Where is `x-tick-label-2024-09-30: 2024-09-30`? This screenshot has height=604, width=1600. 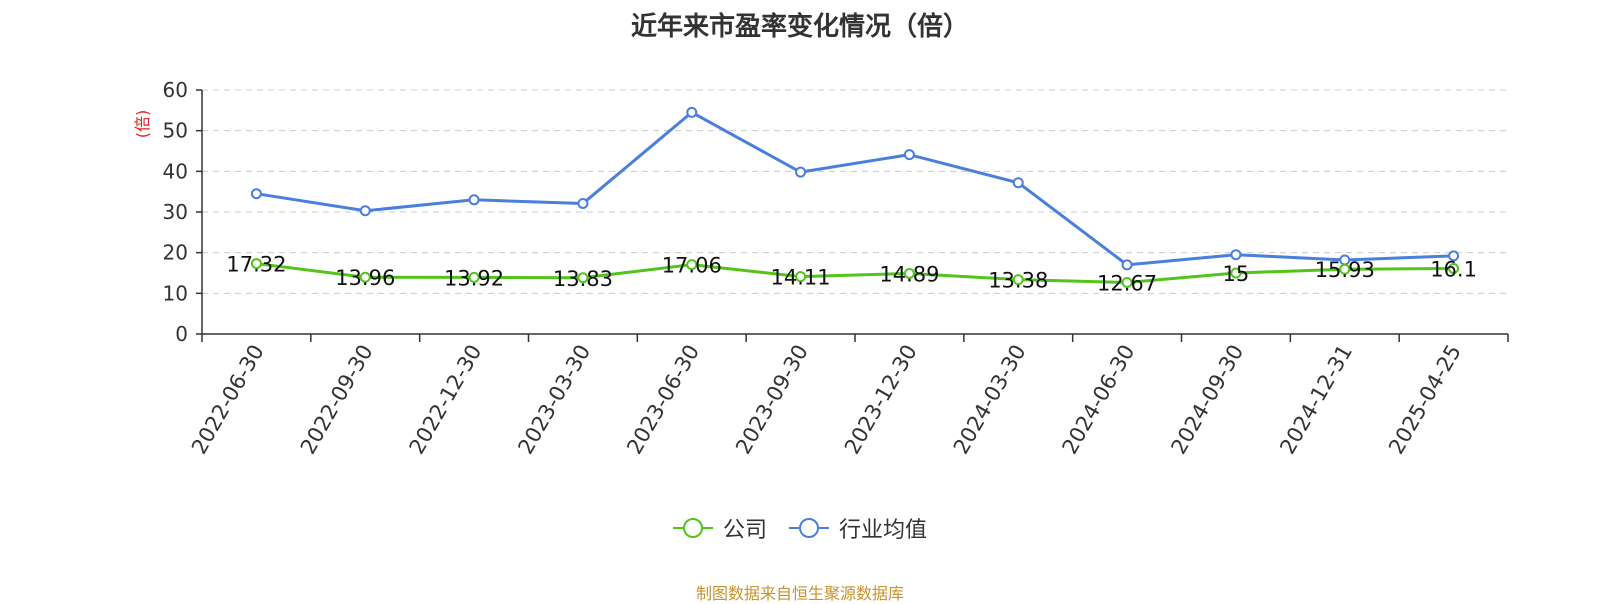 x-tick-label-2024-09-30: 2024-09-30 is located at coordinates (1207, 400).